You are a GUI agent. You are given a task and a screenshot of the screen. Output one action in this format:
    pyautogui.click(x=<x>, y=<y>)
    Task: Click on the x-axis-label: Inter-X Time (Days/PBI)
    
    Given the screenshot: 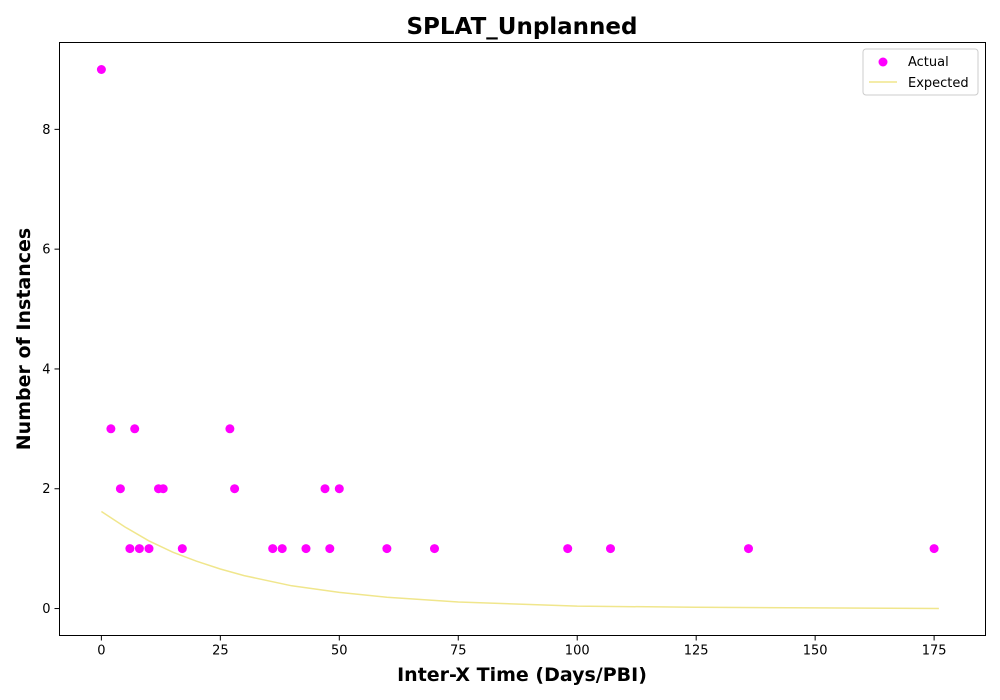 What is the action you would take?
    pyautogui.click(x=522, y=675)
    